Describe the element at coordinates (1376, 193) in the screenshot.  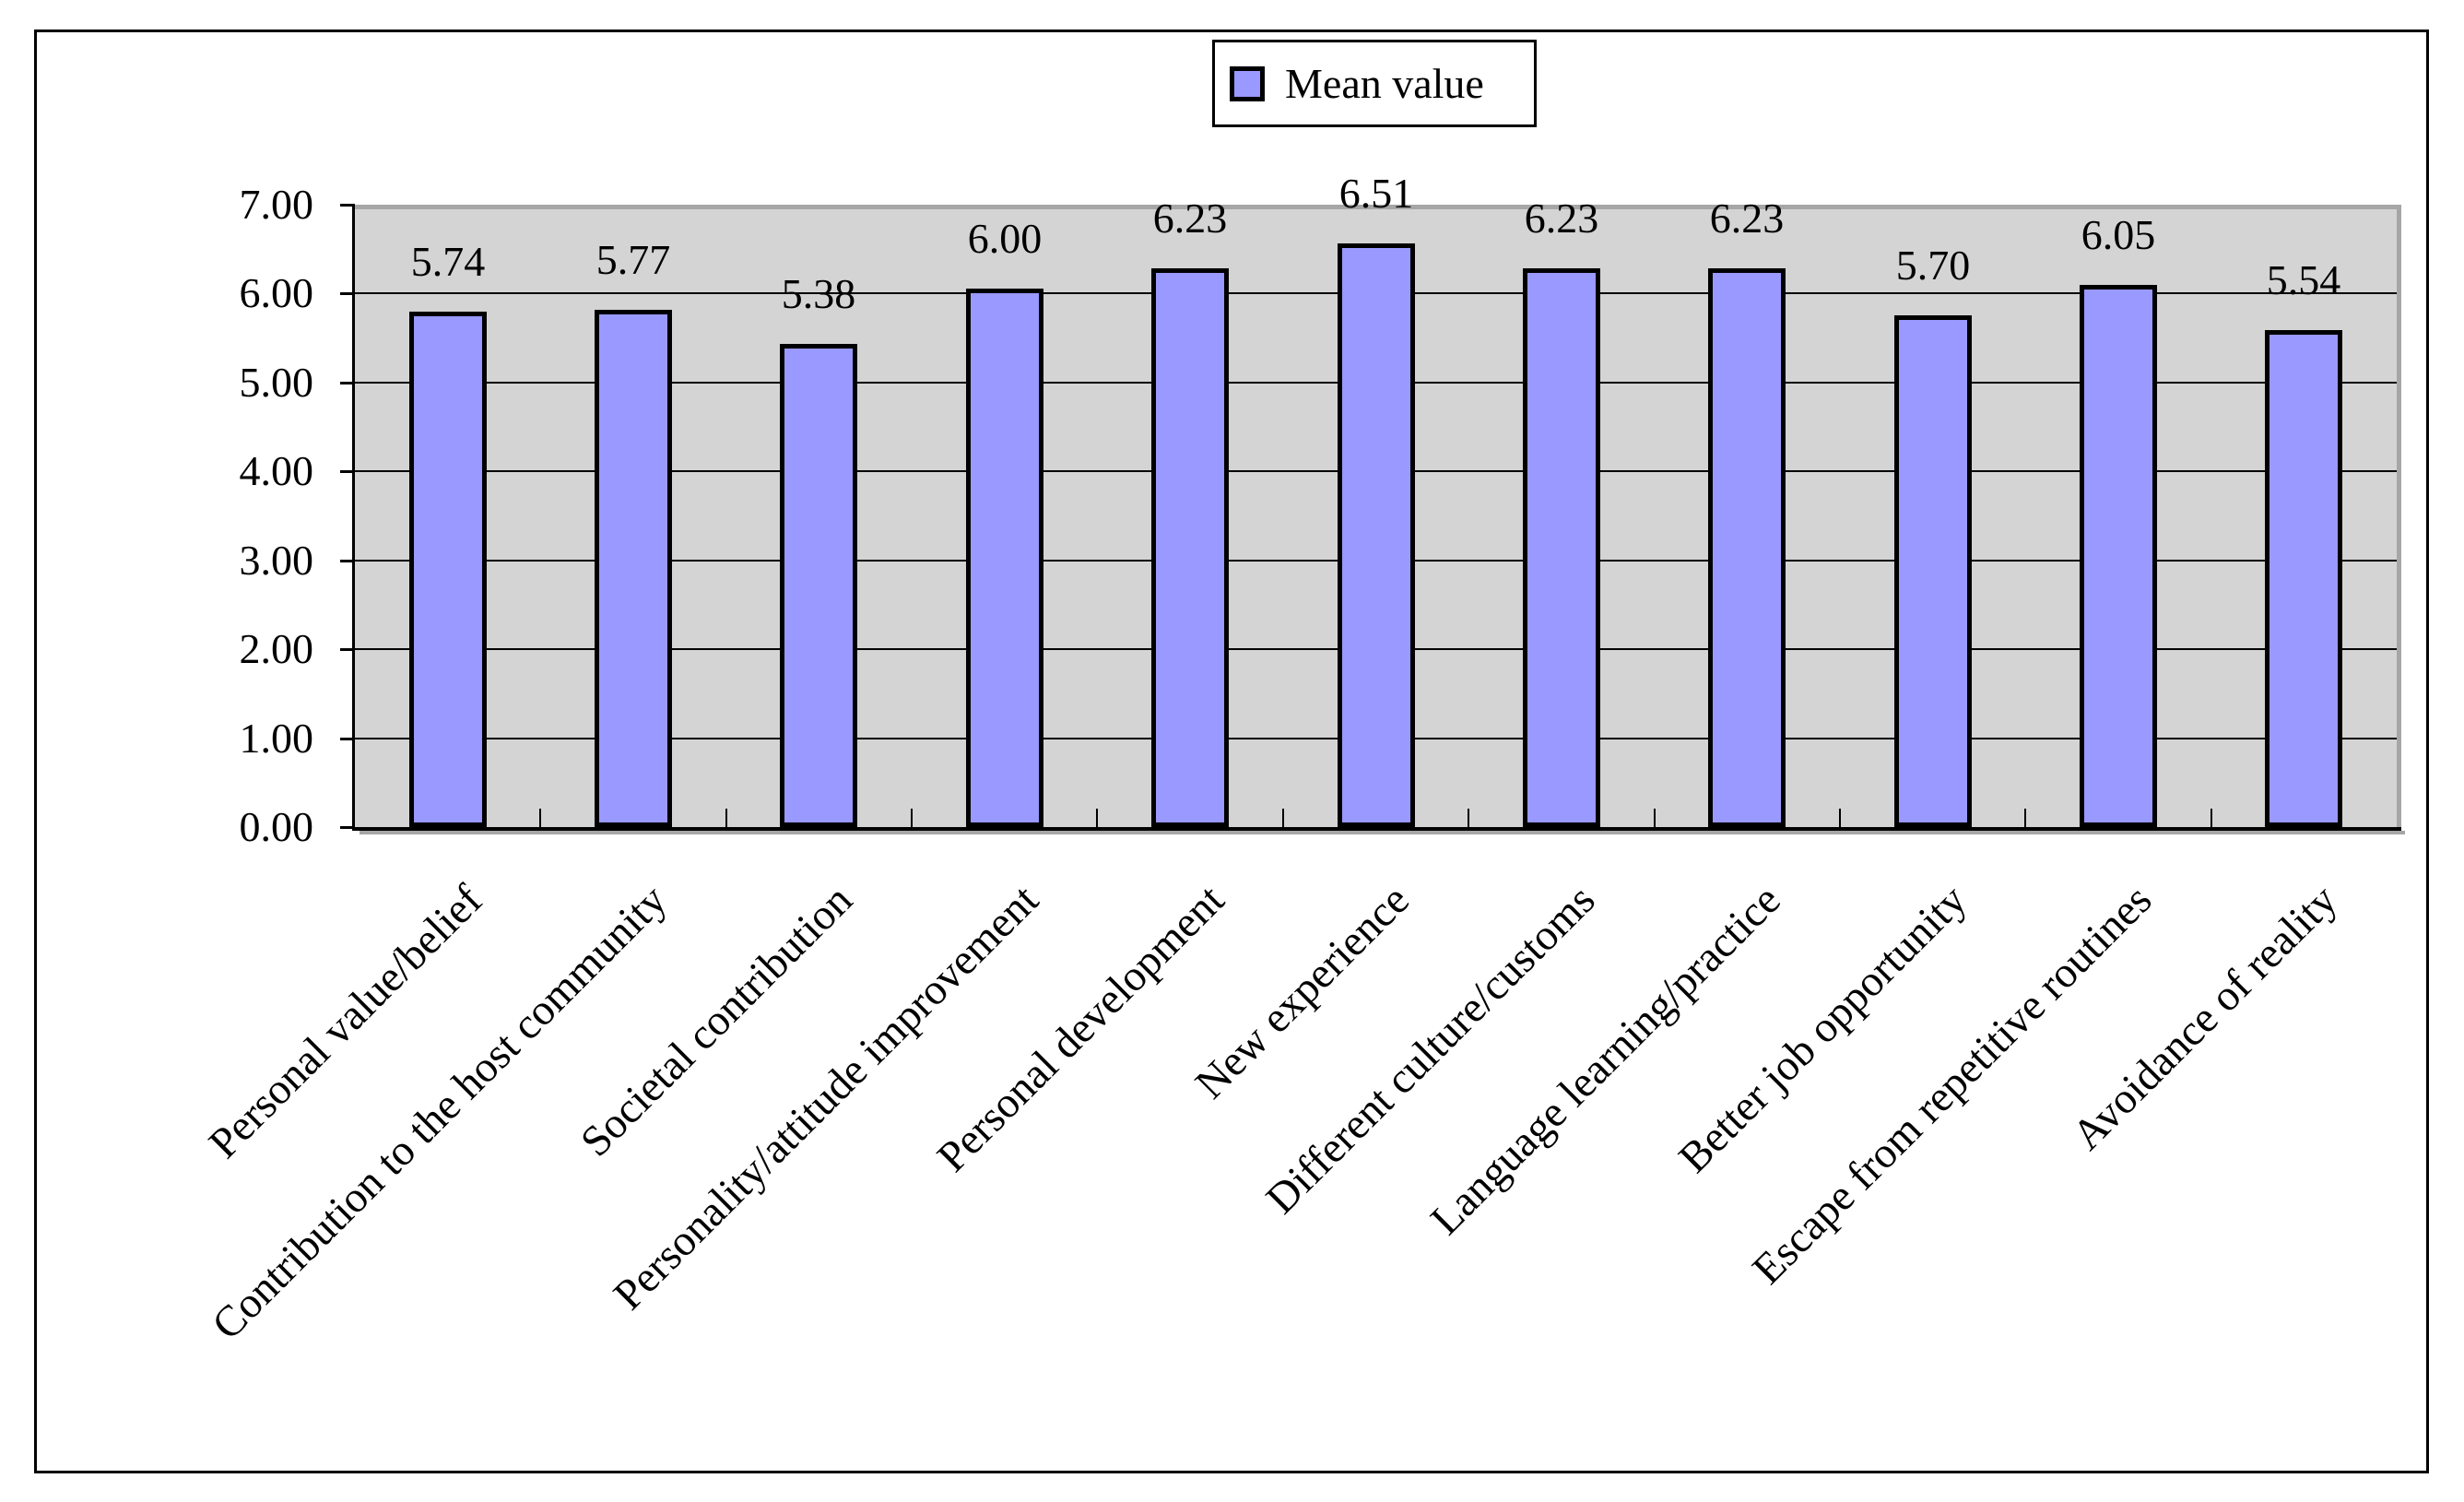
I see `bar-value-label: 6.51` at that location.